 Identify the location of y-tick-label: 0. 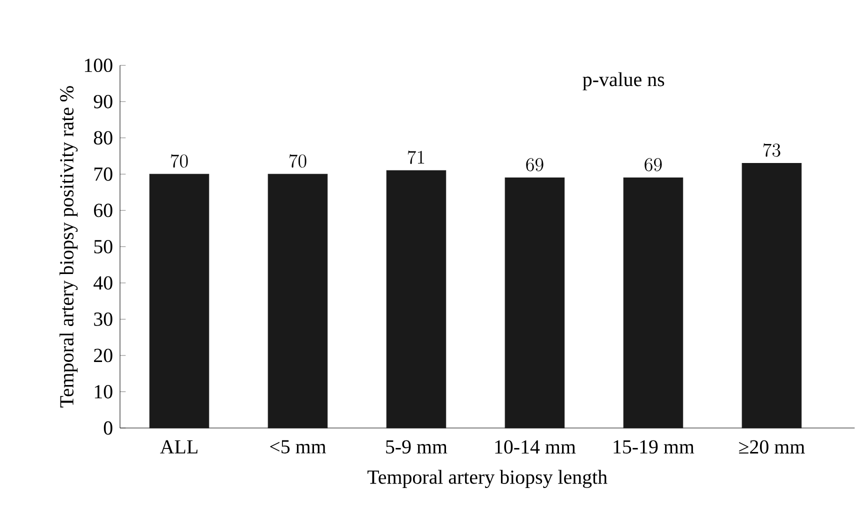
(108, 428).